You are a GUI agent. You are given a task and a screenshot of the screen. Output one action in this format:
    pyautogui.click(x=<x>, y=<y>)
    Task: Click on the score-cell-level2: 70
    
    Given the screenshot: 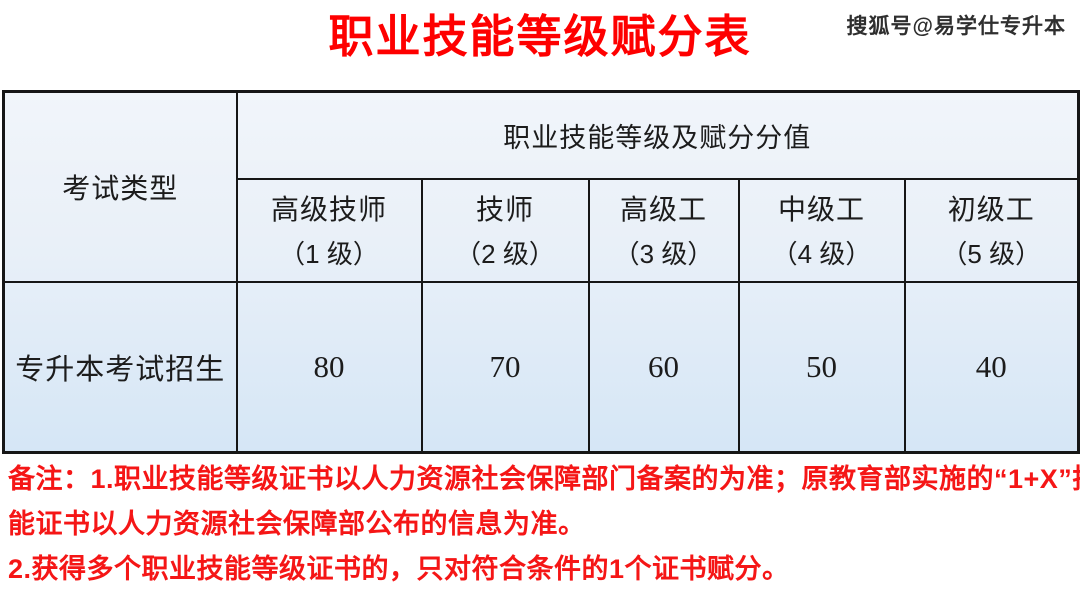 What is the action you would take?
    pyautogui.click(x=505, y=367)
    